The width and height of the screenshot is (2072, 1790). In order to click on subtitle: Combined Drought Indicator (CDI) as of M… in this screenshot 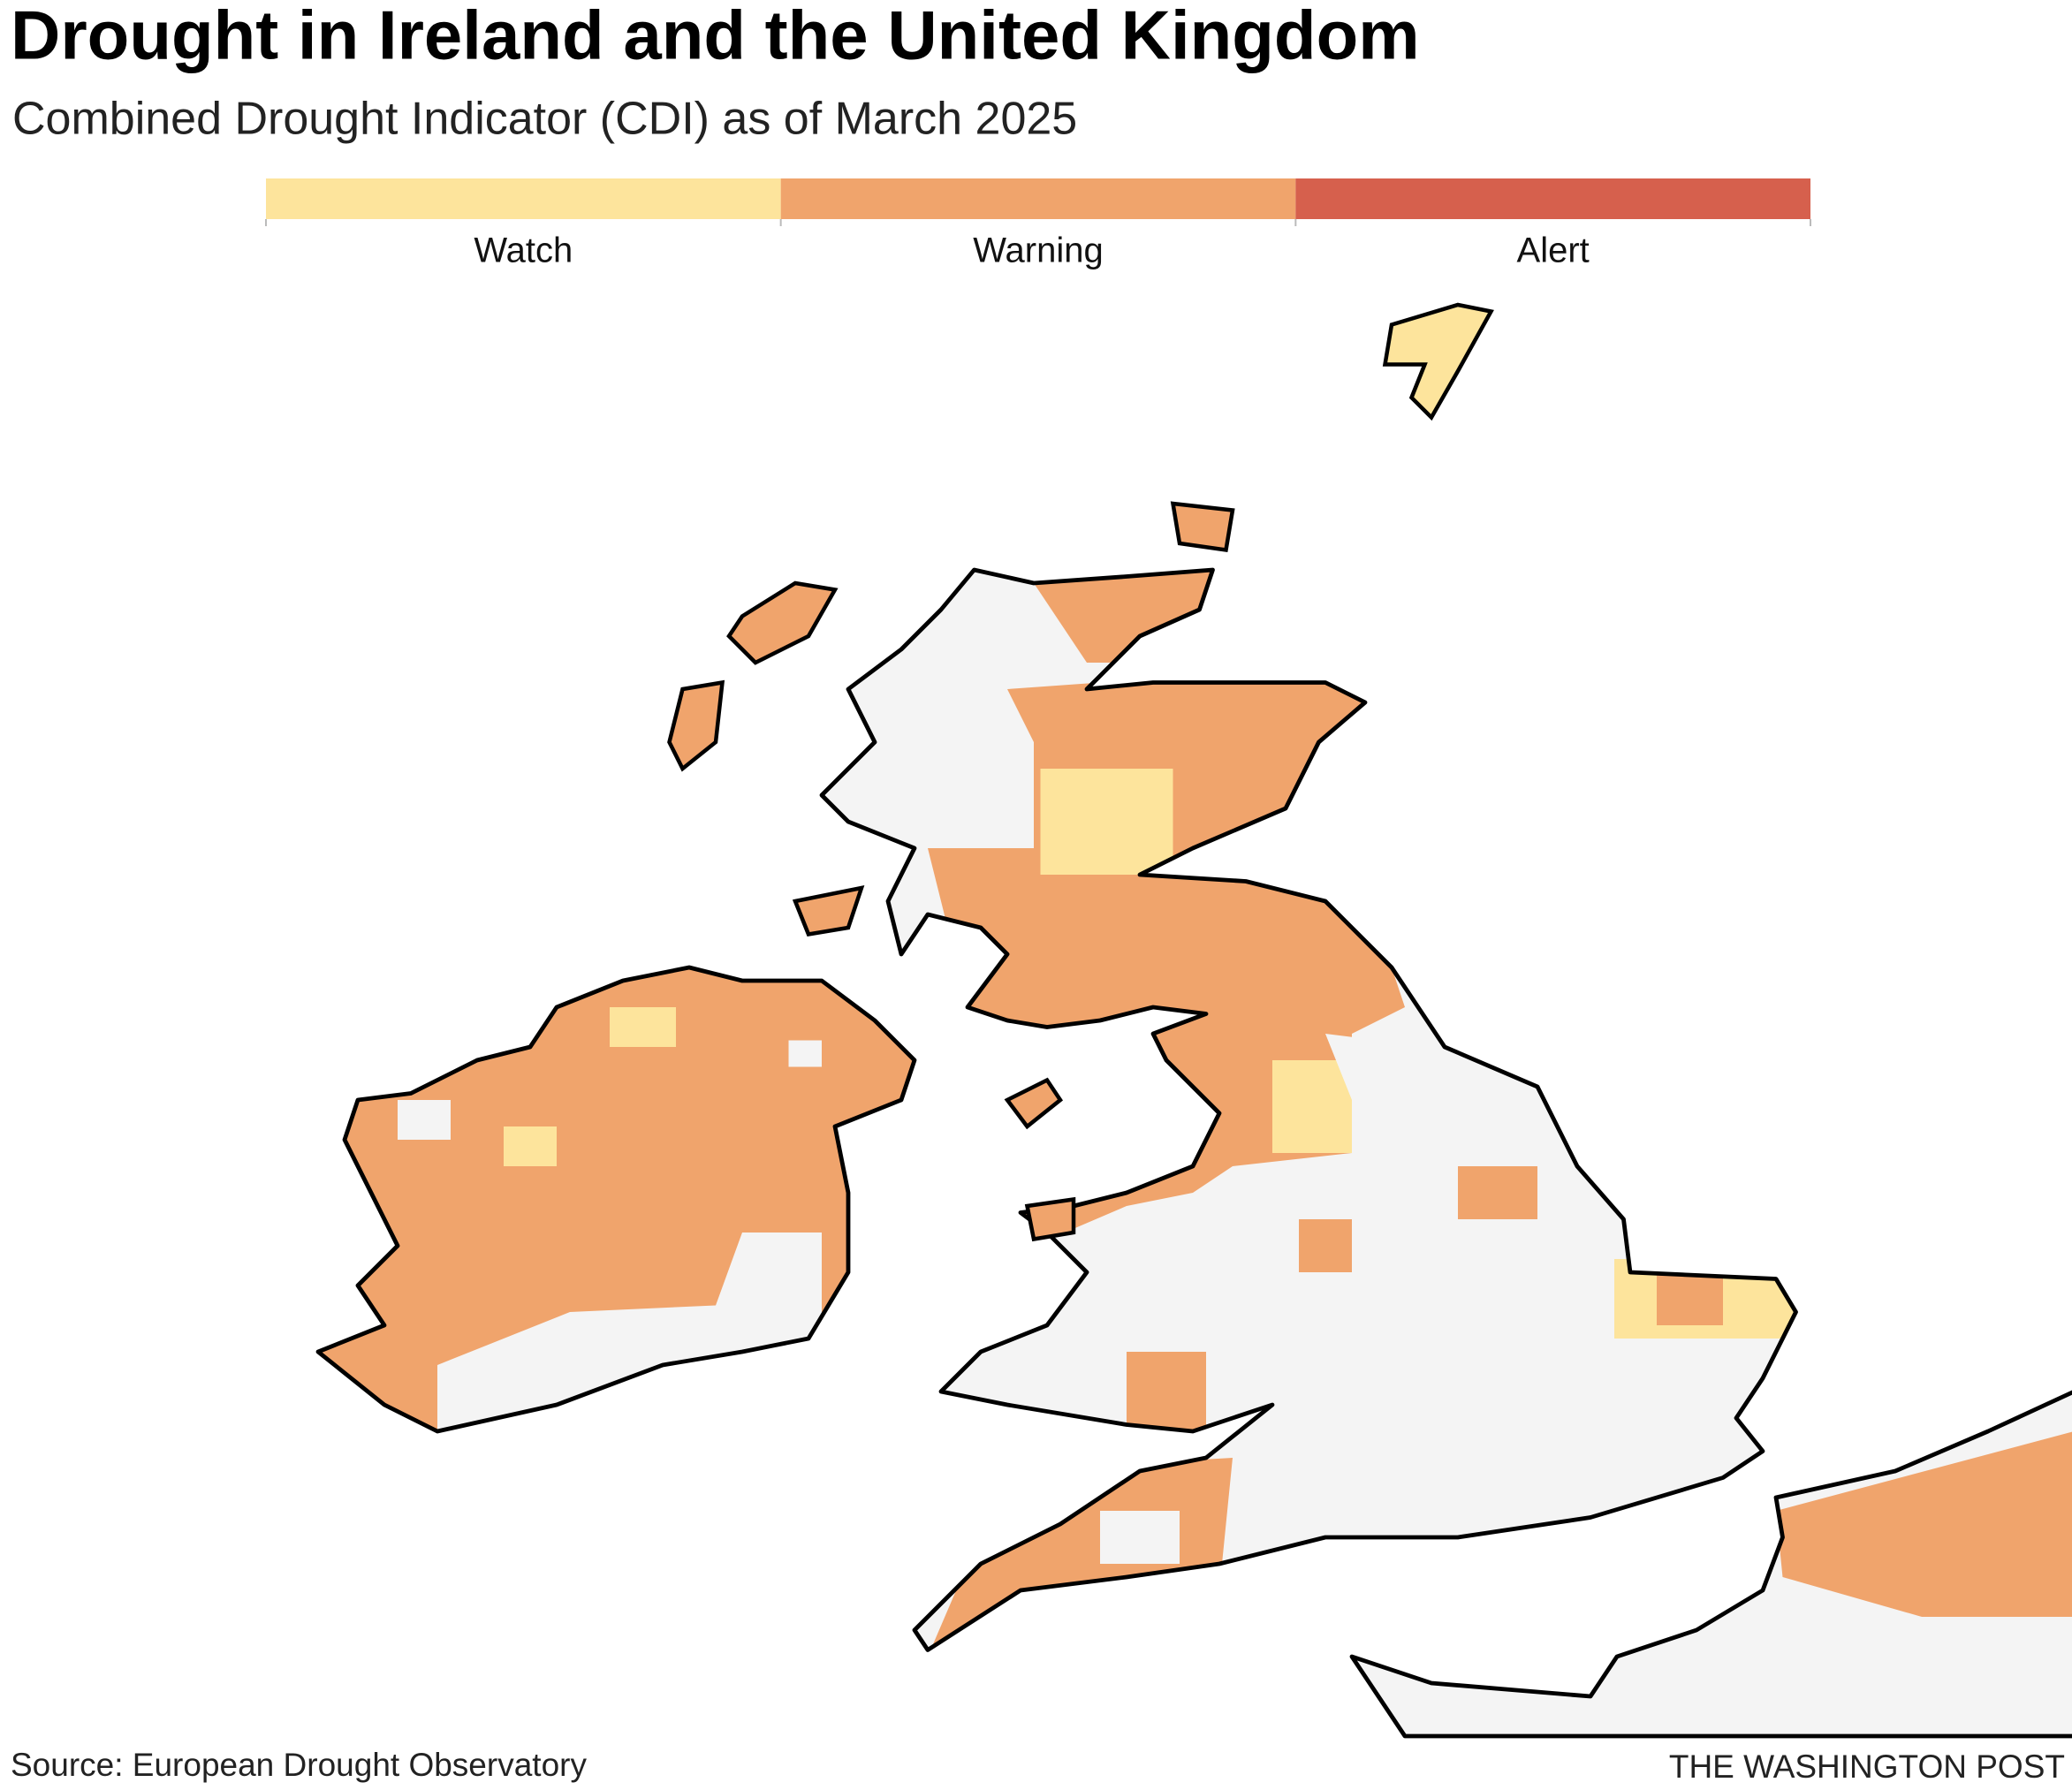, I will do `click(544, 119)`.